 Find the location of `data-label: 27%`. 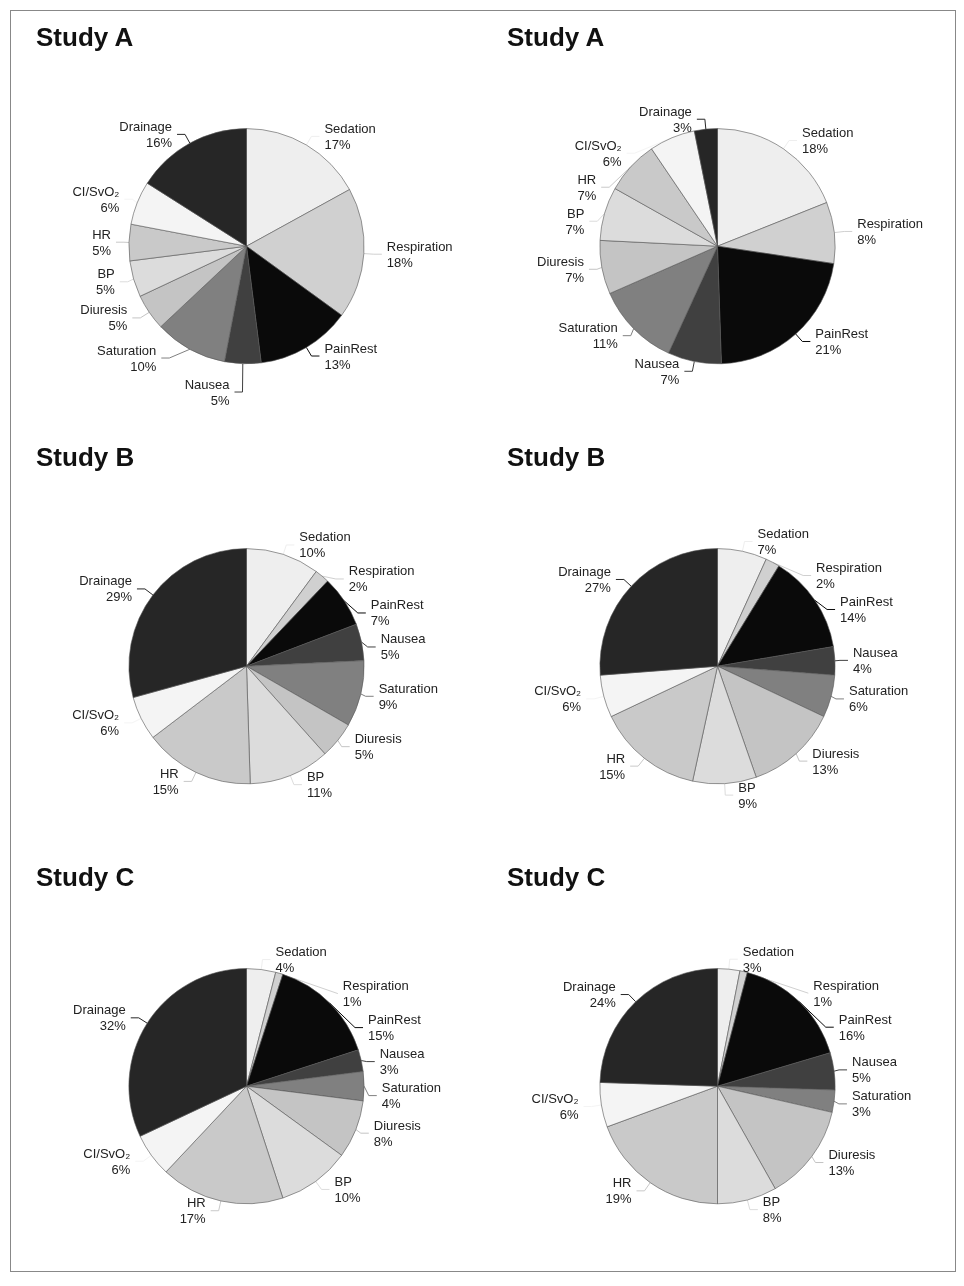

data-label: 27% is located at coordinates (598, 587).